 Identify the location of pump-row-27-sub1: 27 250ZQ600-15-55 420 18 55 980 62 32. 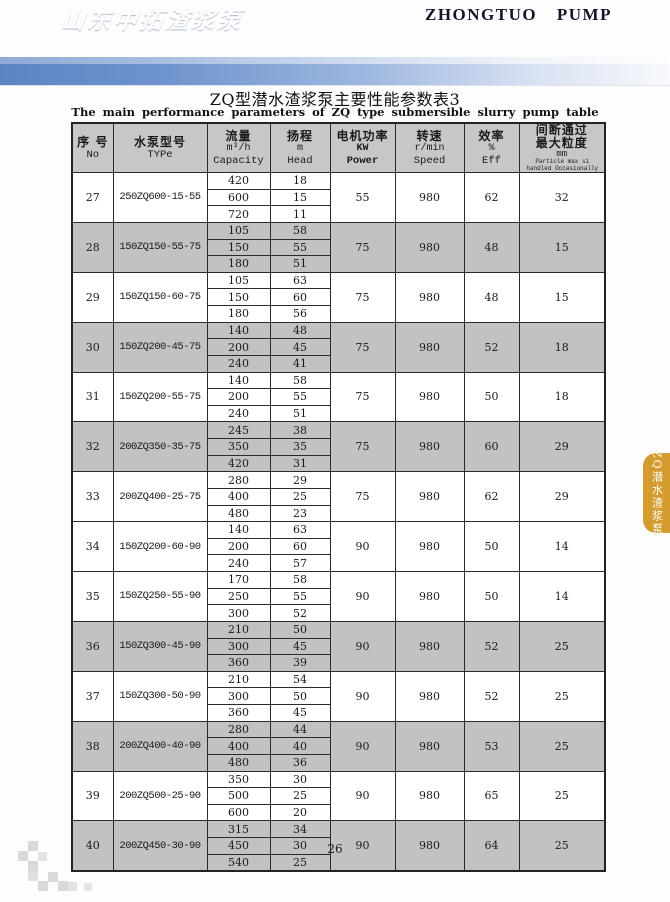
(338, 197).